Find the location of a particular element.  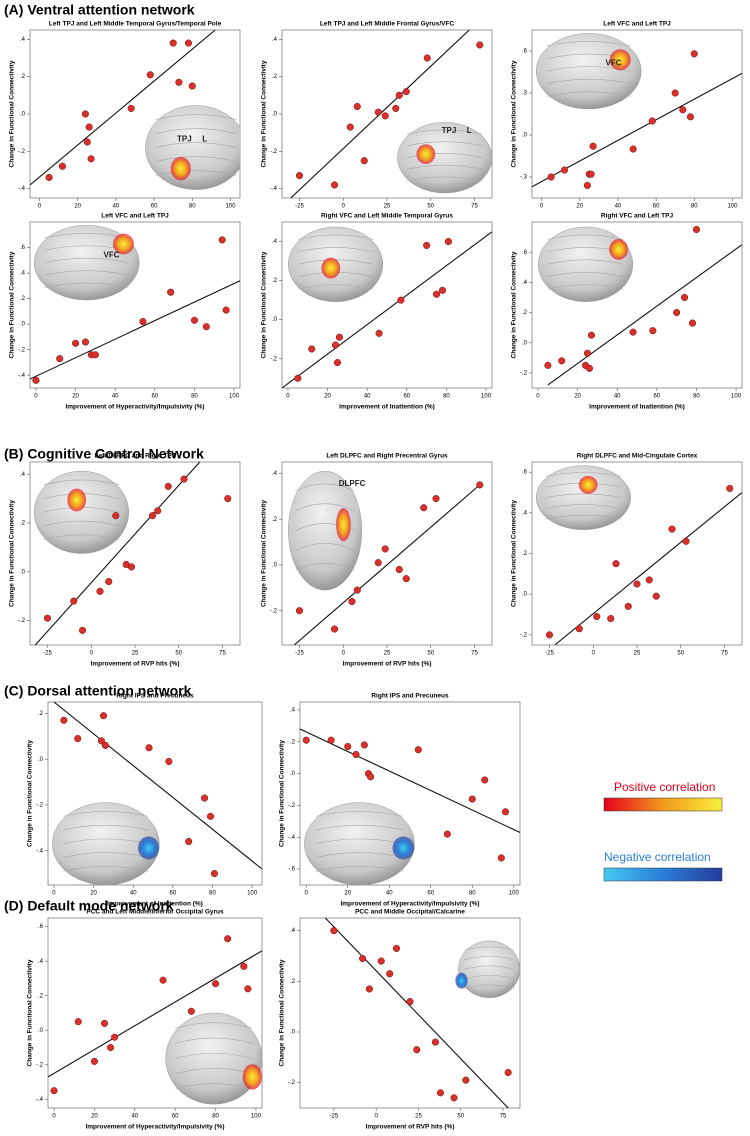

x-tick-label: 60 is located at coordinates (175, 1117).